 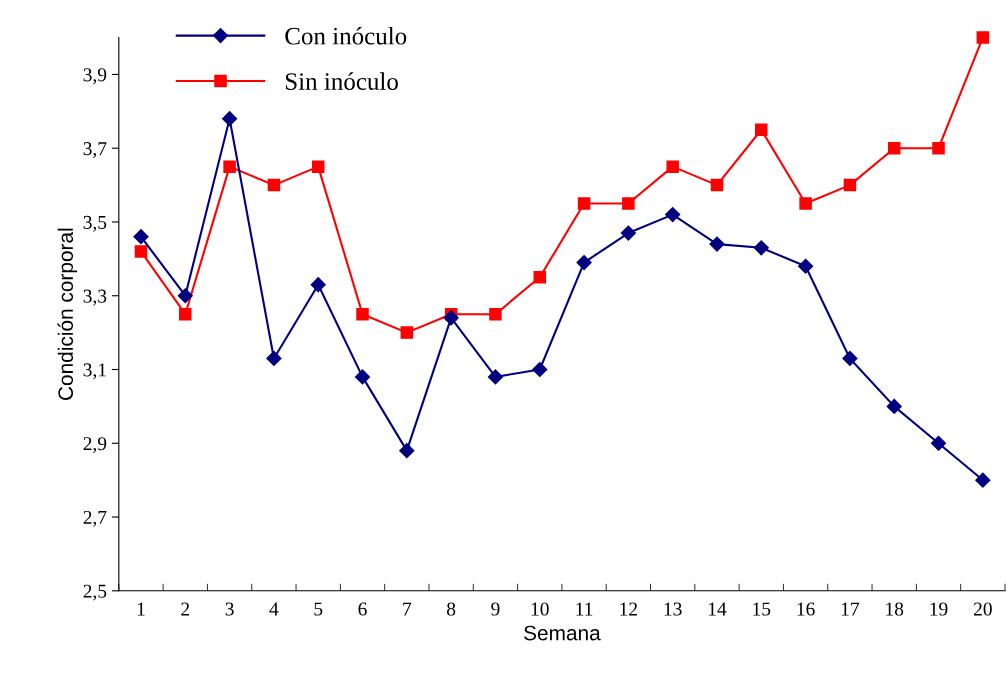 What do you see at coordinates (895, 609) in the screenshot?
I see `x-tick-label: 18` at bounding box center [895, 609].